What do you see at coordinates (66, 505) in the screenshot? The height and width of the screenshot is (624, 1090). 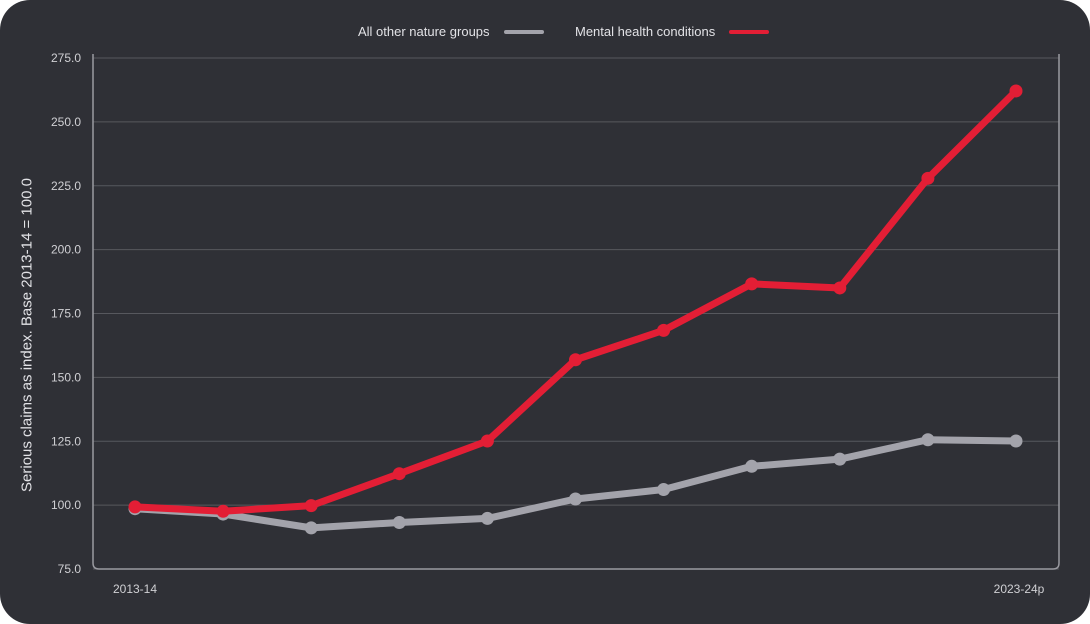 I see `y-tick-label: 100.0` at bounding box center [66, 505].